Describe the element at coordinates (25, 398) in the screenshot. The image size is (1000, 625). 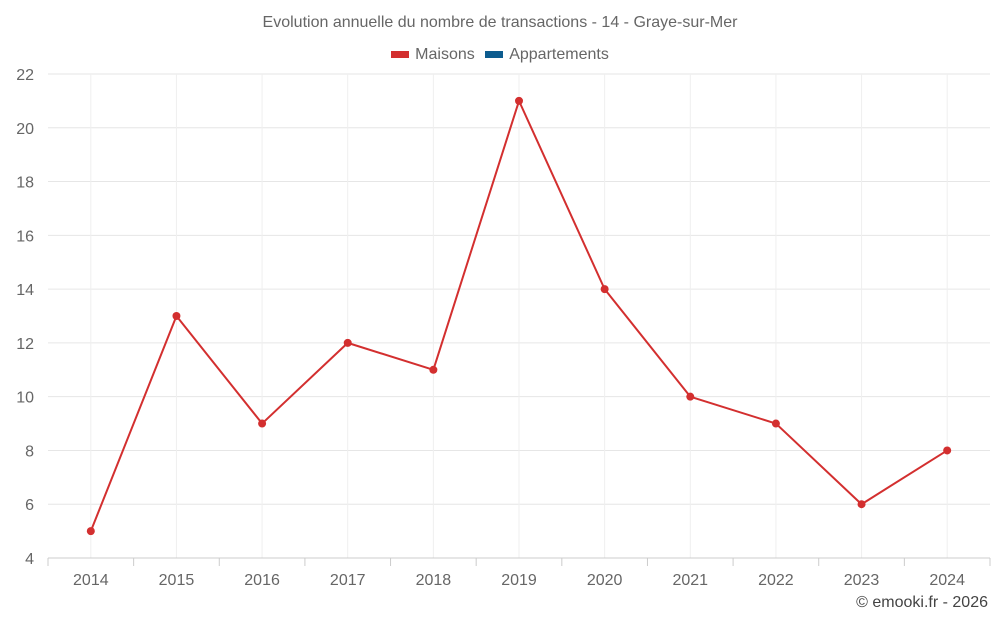
I see `y-tick-label: 10` at that location.